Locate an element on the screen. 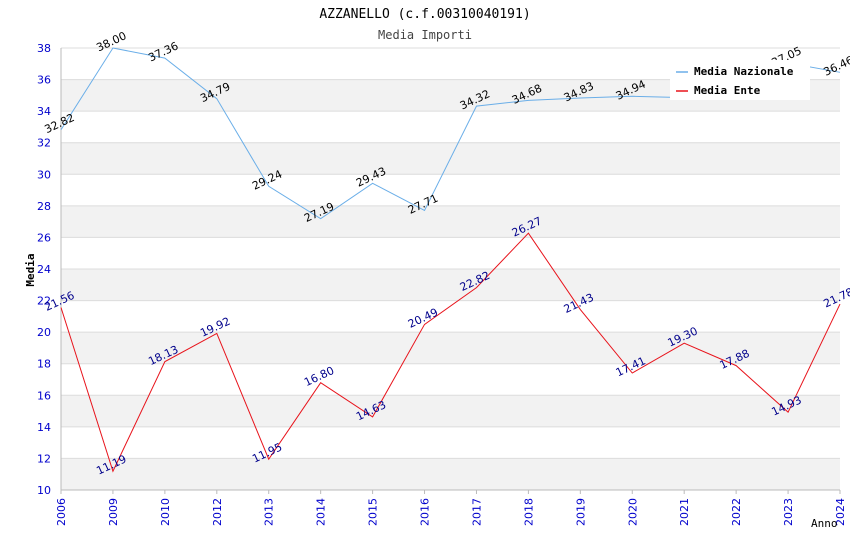 The width and height of the screenshot is (850, 550). x-tick-label: 2012 is located at coordinates (217, 512).